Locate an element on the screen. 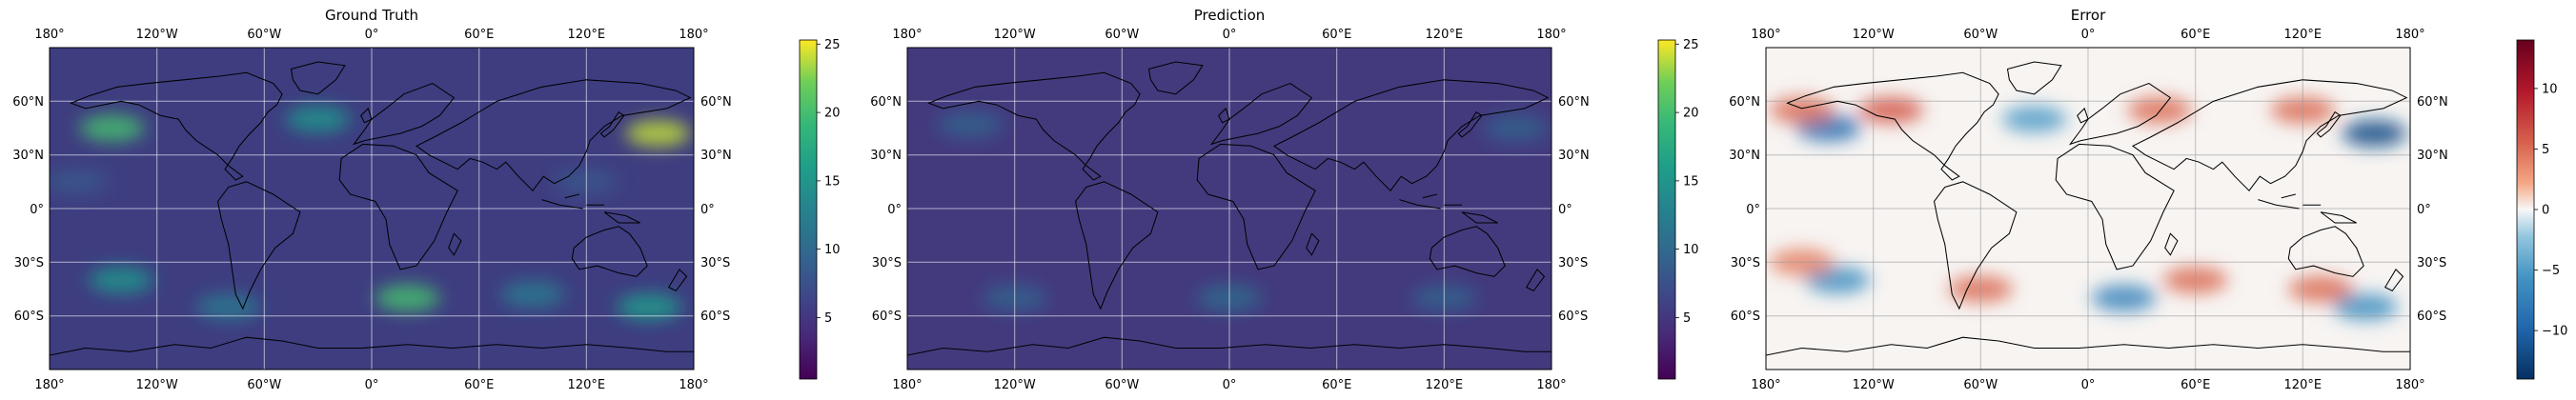 The width and height of the screenshot is (2576, 400). panel-title: Prediction is located at coordinates (1230, 16).